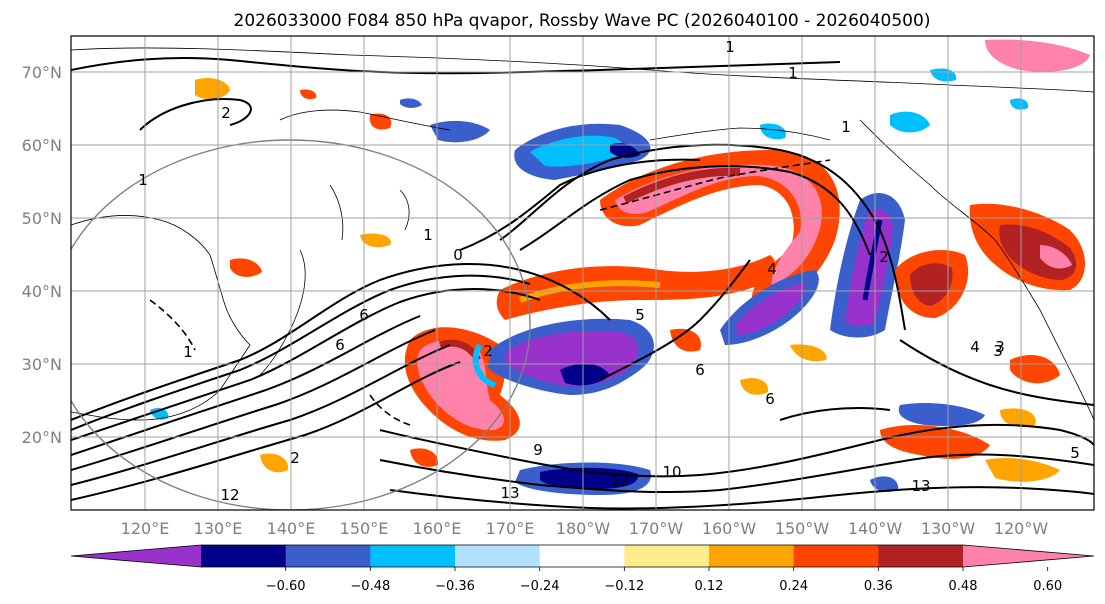 The height and width of the screenshot is (604, 1105). What do you see at coordinates (42, 437) in the screenshot?
I see `lat-tick-label: 20°N` at bounding box center [42, 437].